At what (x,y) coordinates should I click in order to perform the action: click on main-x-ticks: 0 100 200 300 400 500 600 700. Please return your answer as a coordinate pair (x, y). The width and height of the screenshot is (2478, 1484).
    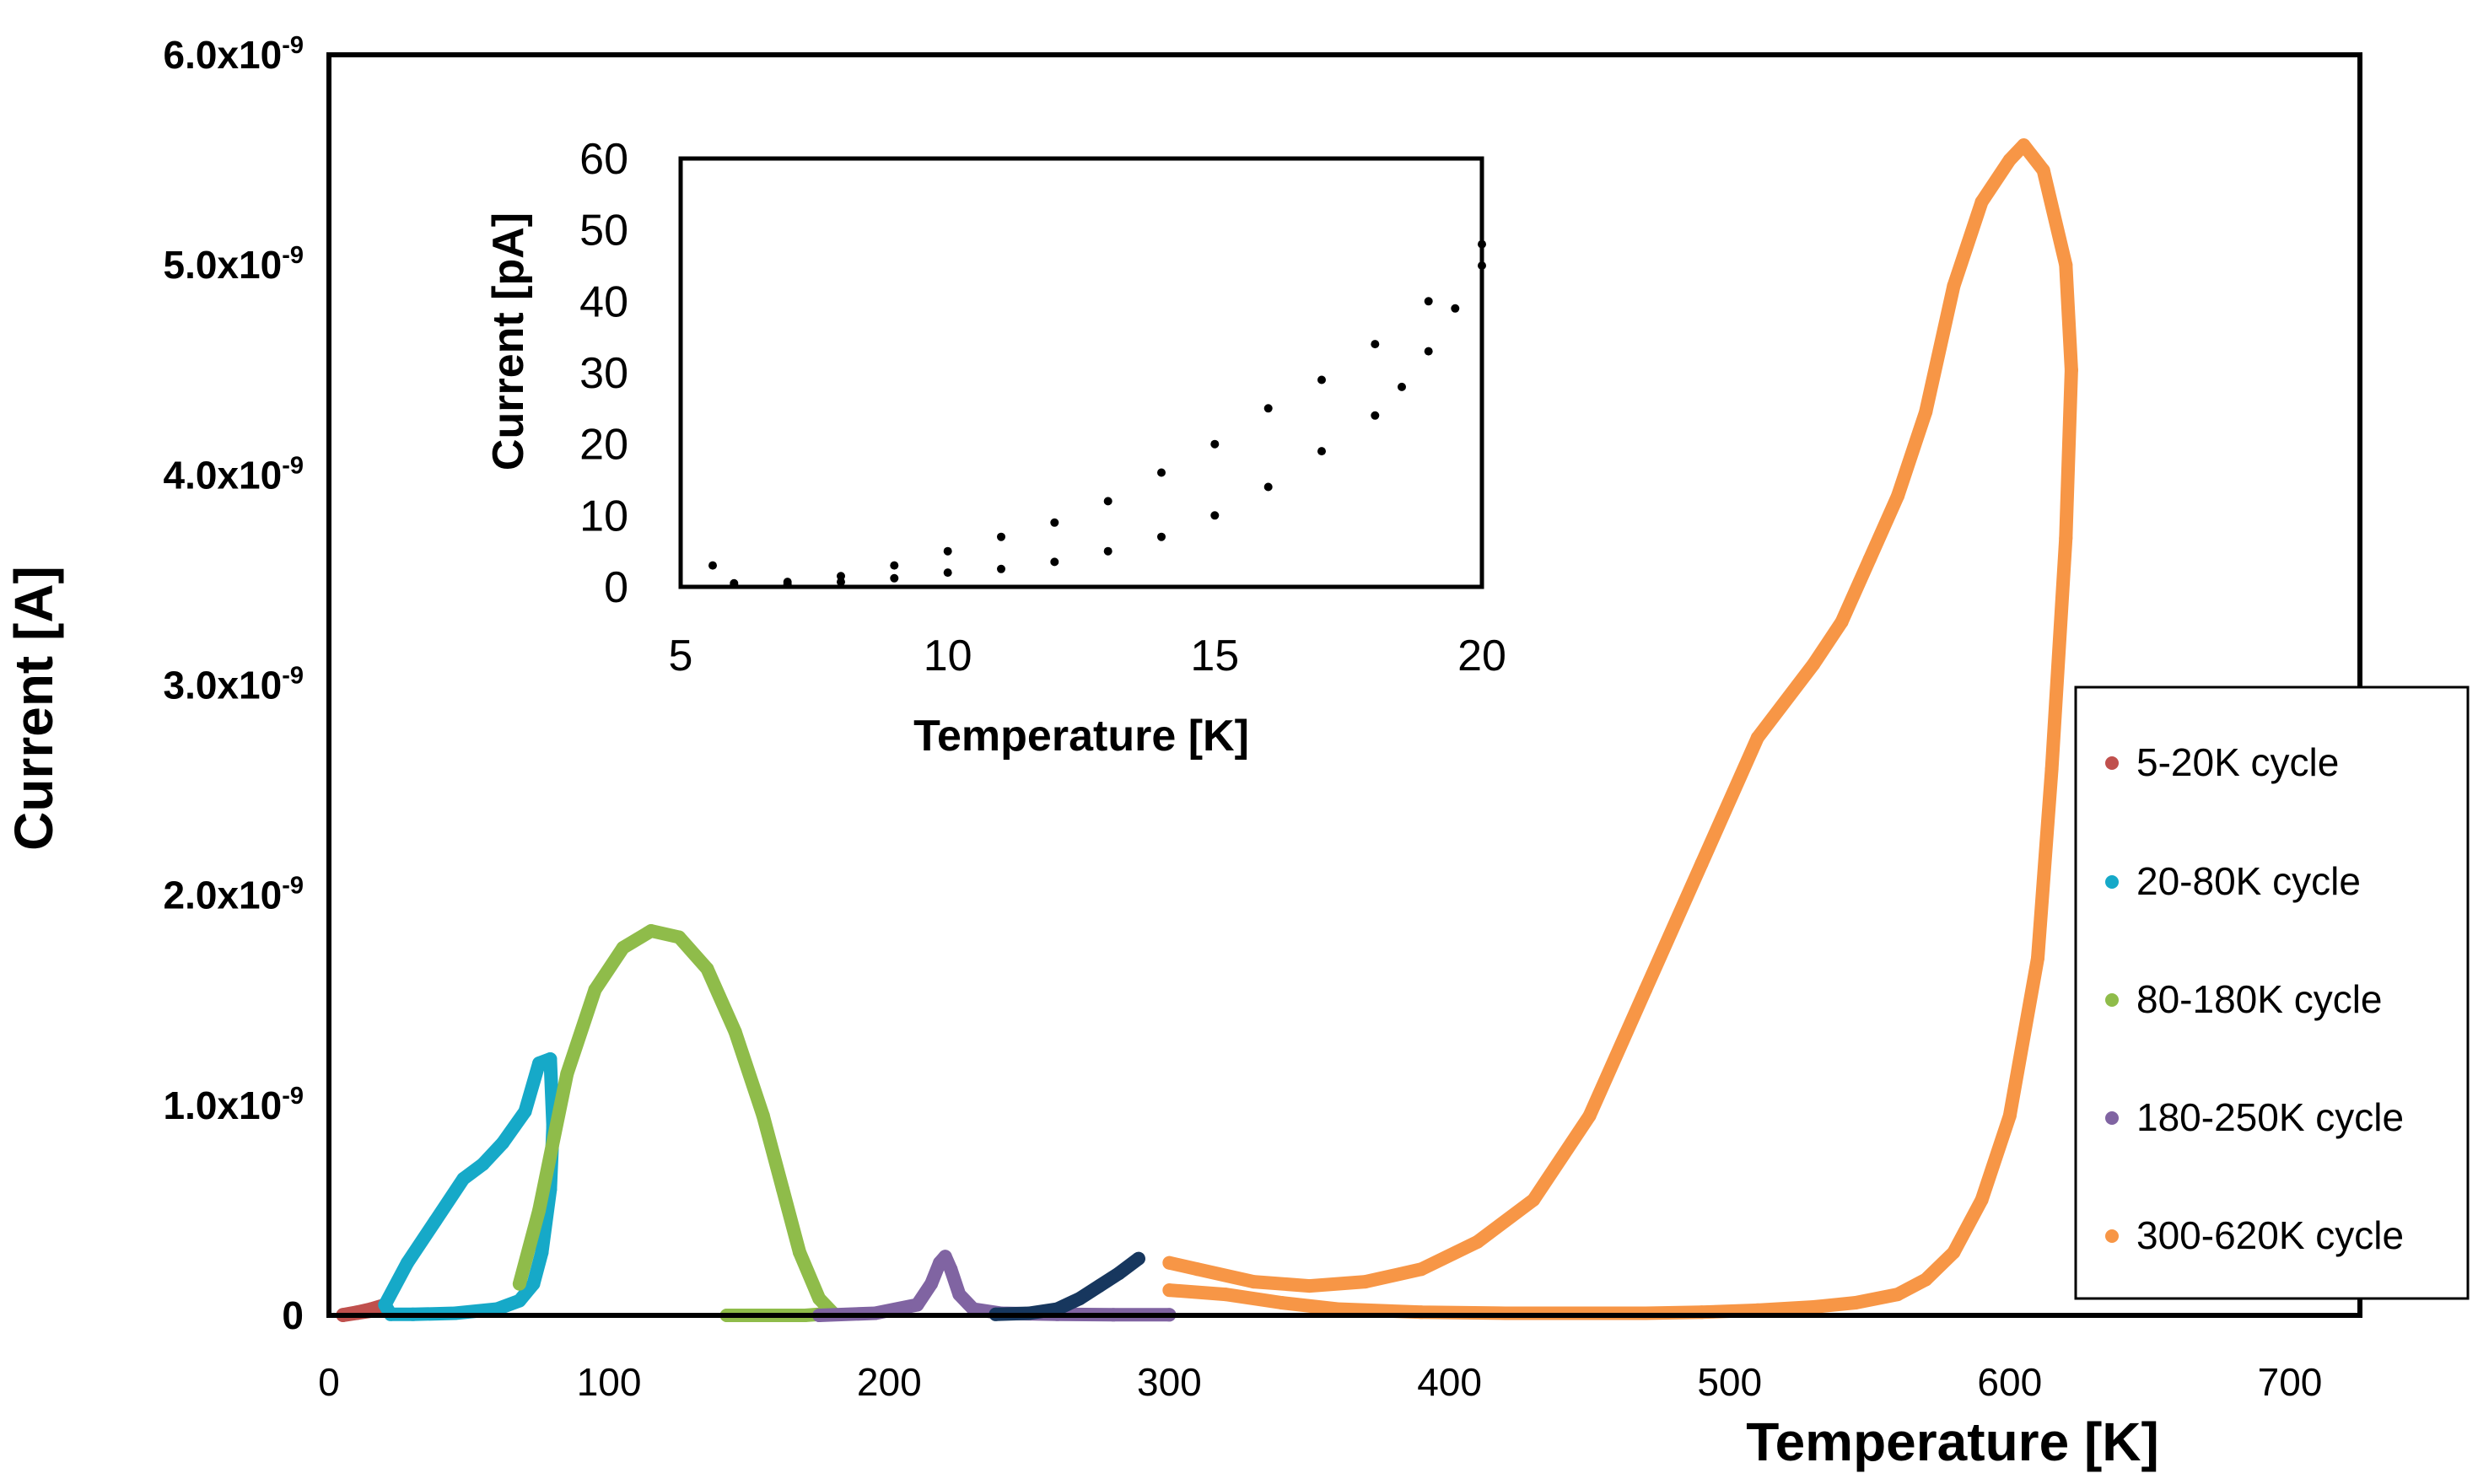
    Looking at the image, I should click on (1320, 1382).